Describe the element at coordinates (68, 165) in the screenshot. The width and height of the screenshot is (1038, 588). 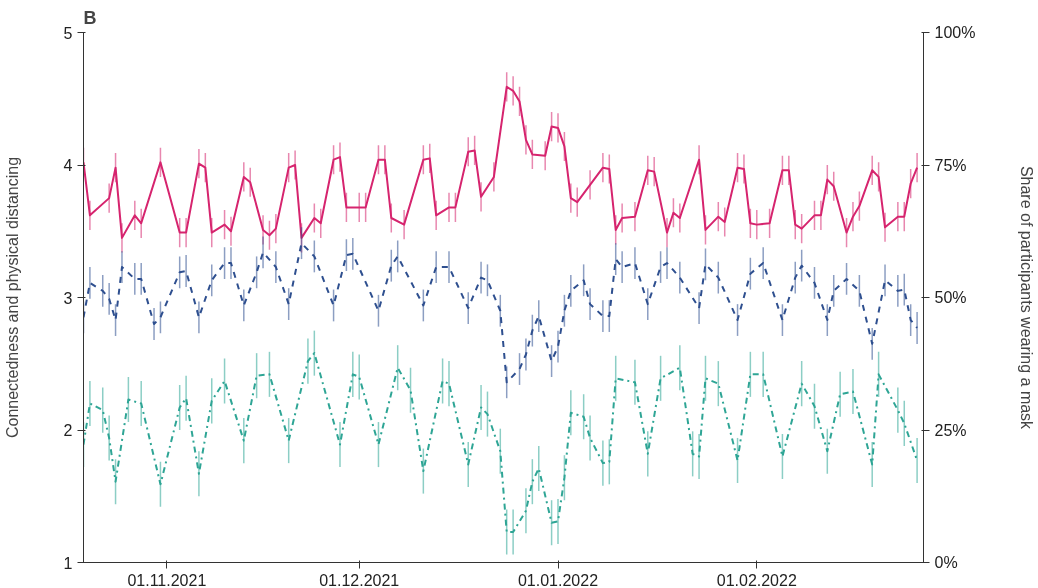
I see `y-tick-label: 4` at that location.